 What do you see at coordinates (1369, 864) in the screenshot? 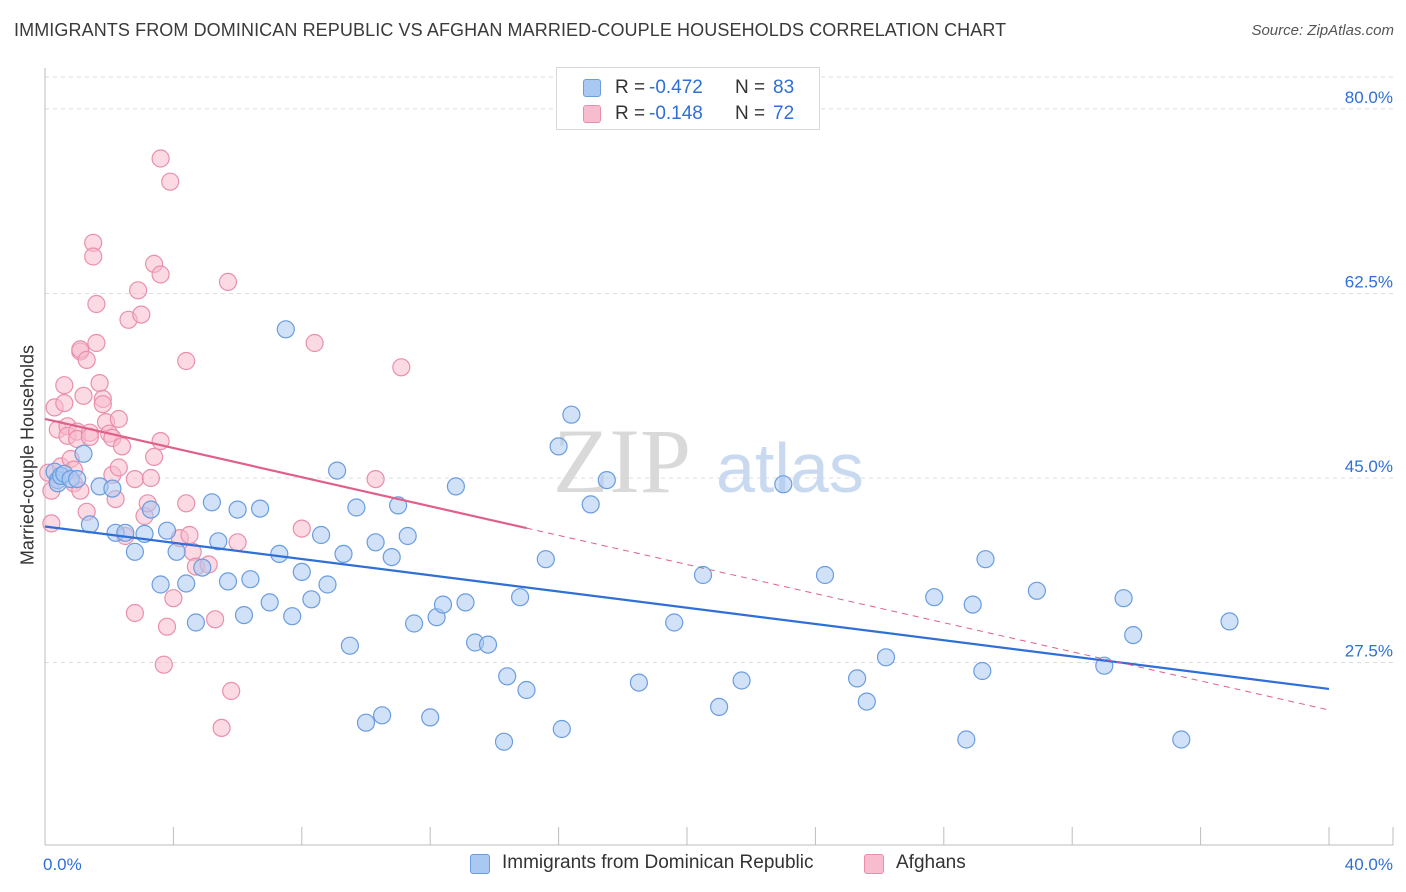
I see `x-tick-label: 40.0%` at bounding box center [1369, 864].